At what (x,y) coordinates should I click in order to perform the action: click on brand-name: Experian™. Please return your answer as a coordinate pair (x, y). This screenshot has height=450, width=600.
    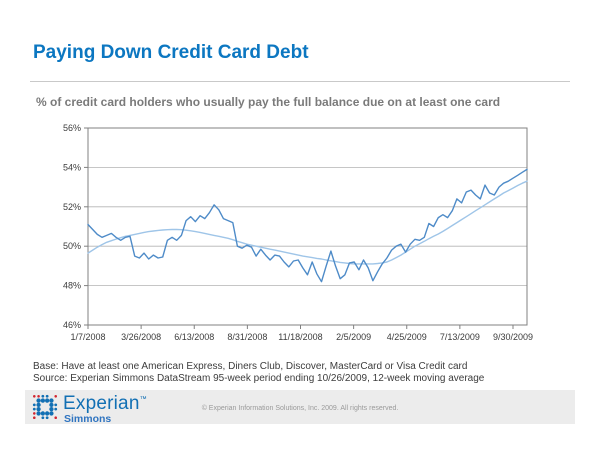
    Looking at the image, I should click on (105, 403).